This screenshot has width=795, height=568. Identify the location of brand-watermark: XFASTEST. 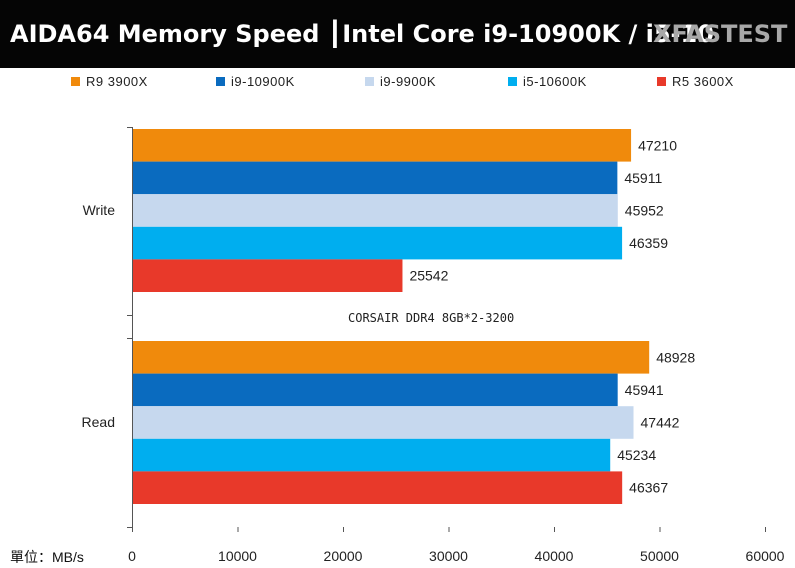
(720, 34).